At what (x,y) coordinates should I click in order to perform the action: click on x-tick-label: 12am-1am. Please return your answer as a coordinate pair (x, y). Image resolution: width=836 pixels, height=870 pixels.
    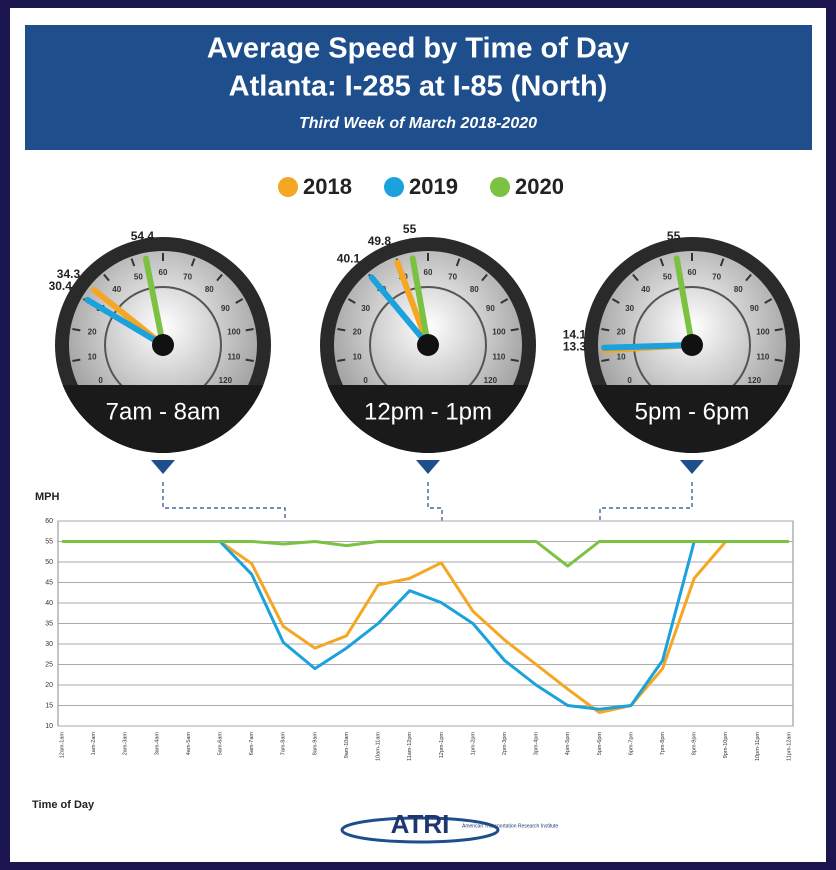
    Looking at the image, I should click on (62, 745).